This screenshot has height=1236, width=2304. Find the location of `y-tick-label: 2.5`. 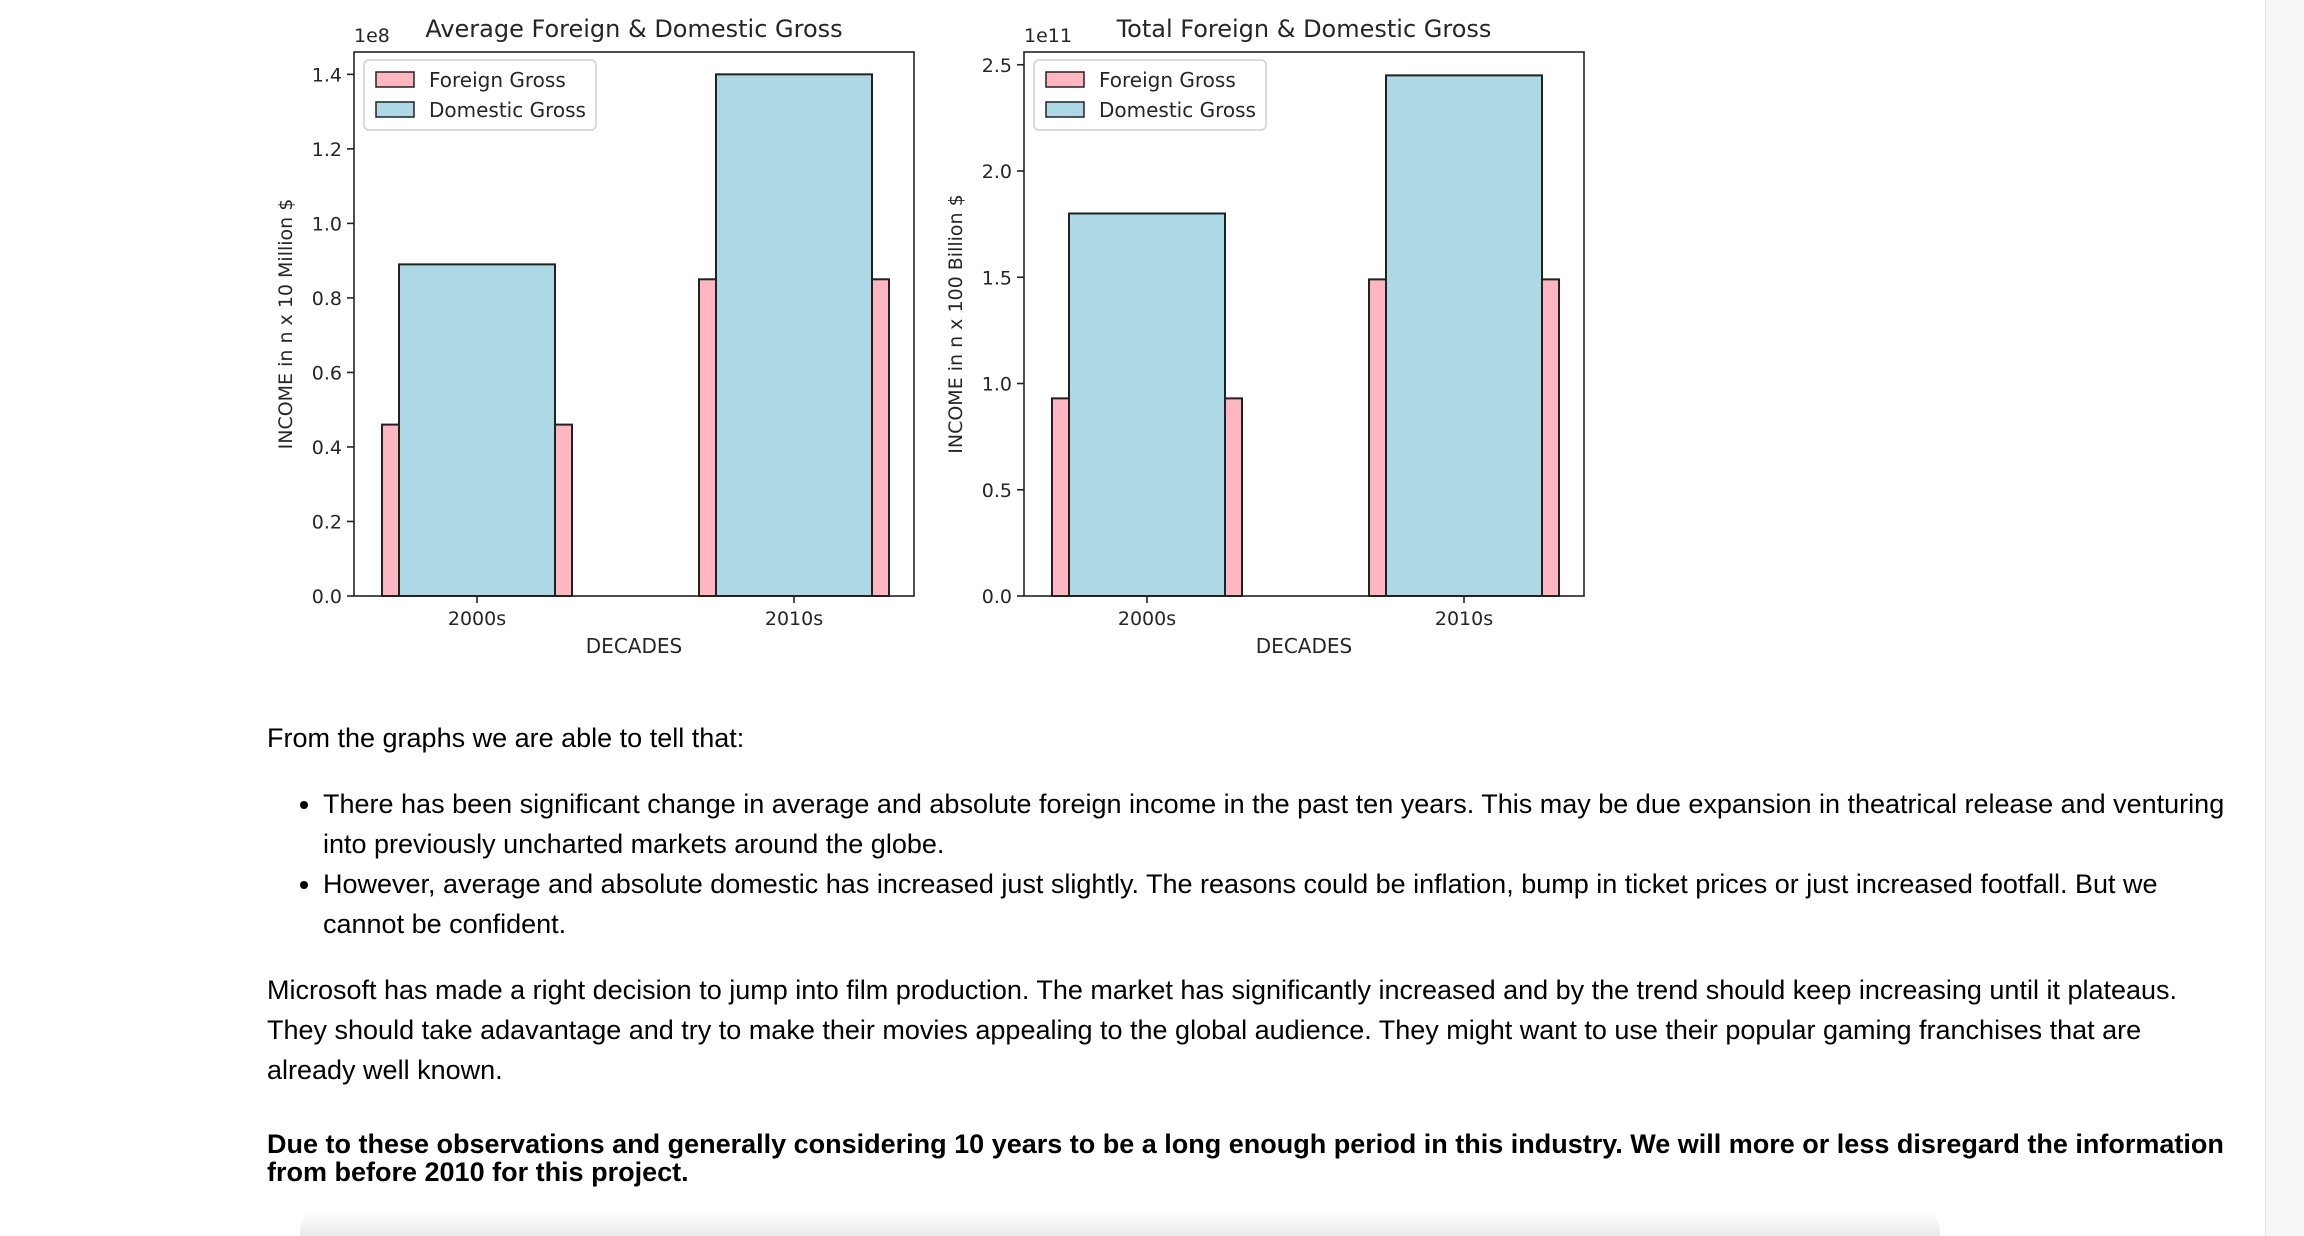

y-tick-label: 2.5 is located at coordinates (997, 66).